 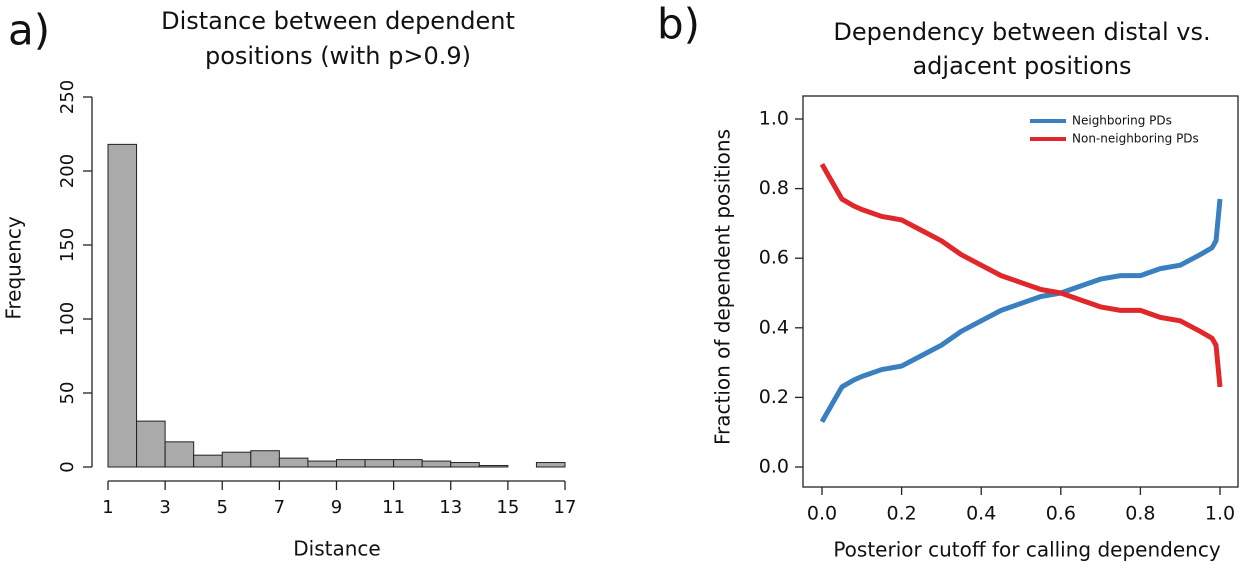 I want to click on x-tick-label: 0.4, so click(x=981, y=514).